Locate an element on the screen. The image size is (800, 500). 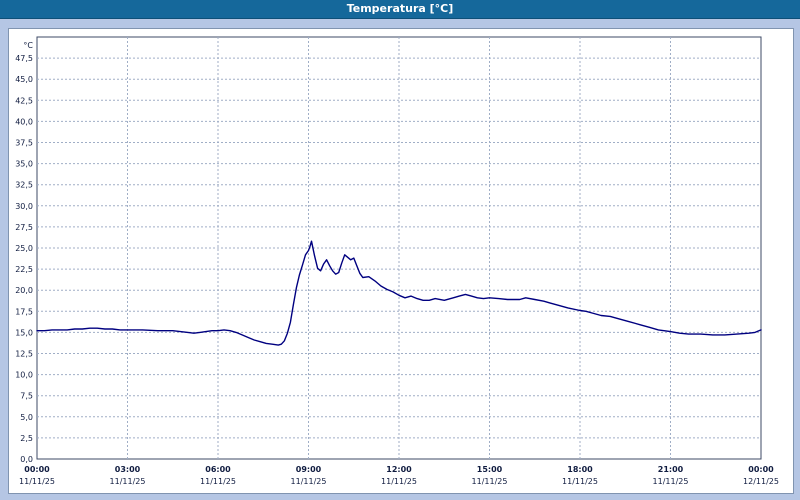
window-titlebar: Temperatura [°C] is located at coordinates (400, 9).